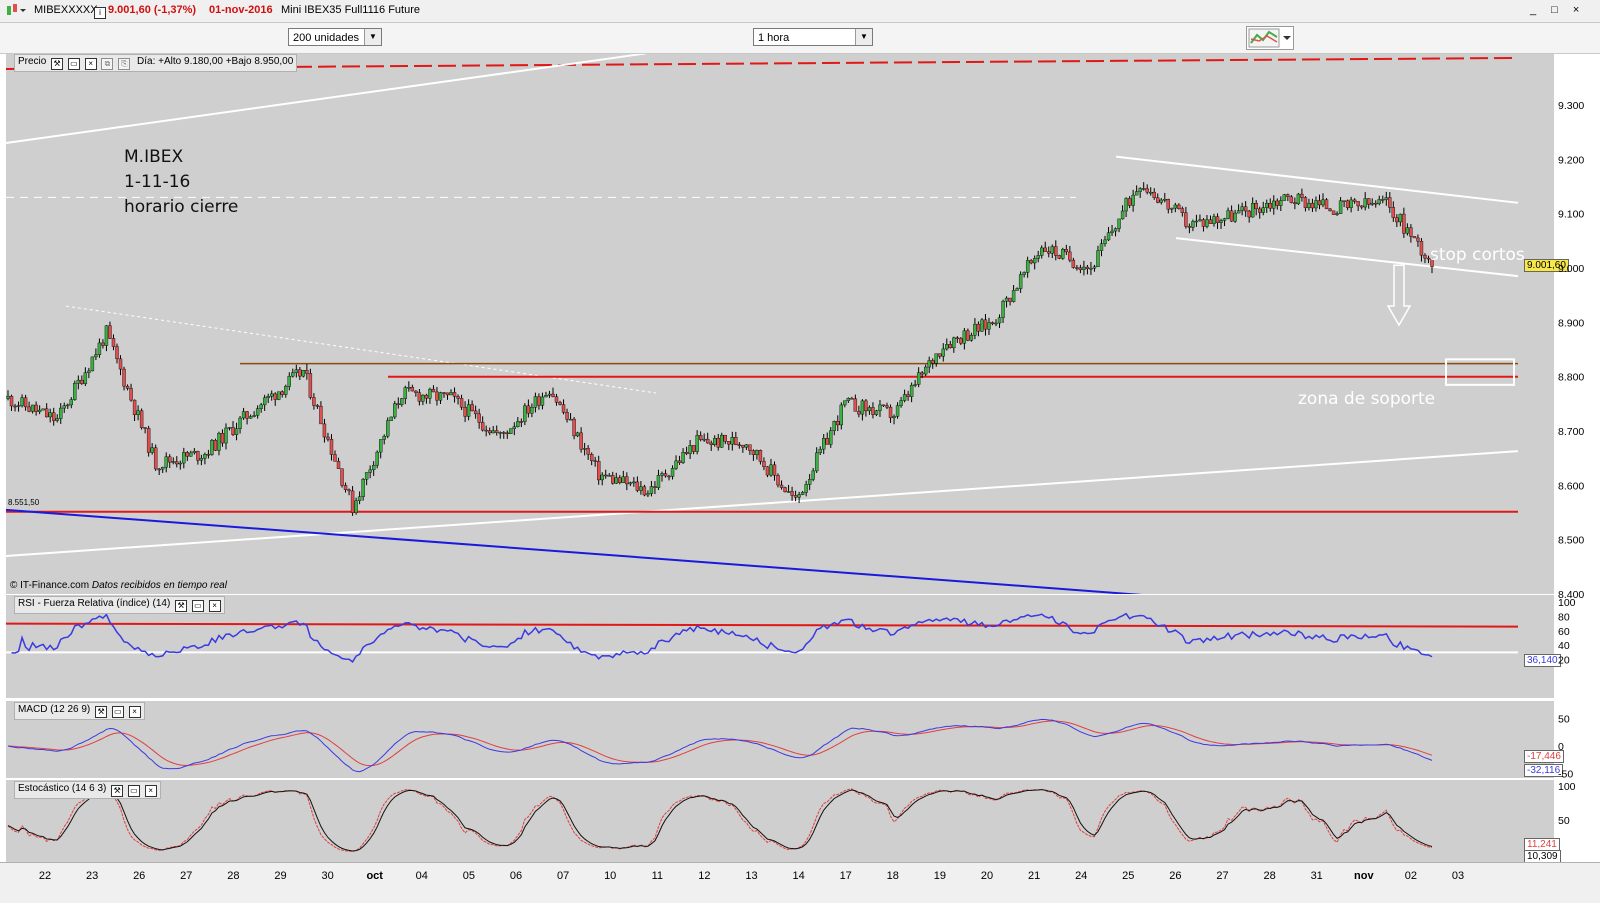 This screenshot has width=1600, height=906. I want to click on indicators-button, so click(1270, 38).